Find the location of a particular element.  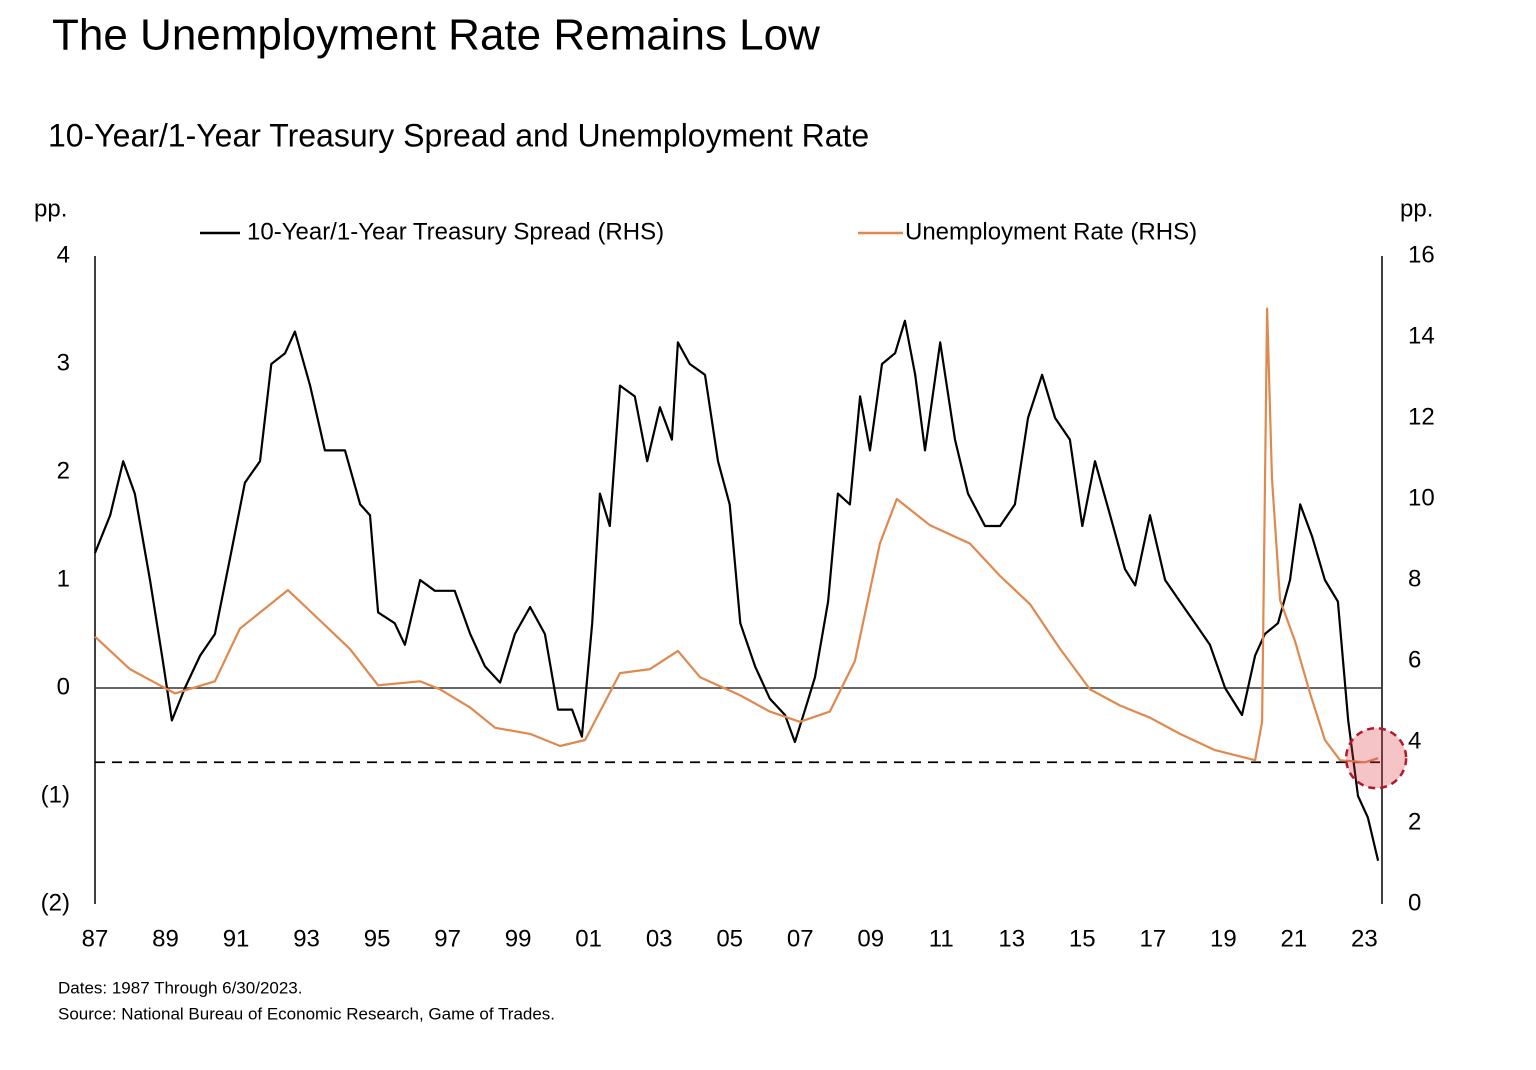

x-tick-label: 07 is located at coordinates (800, 938).